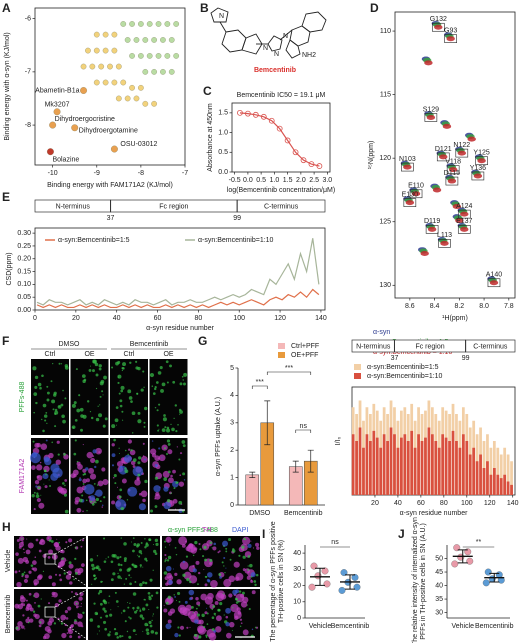  Describe the element at coordinates (111, 218) in the screenshot. I see `region-bound-label: 37` at that location.